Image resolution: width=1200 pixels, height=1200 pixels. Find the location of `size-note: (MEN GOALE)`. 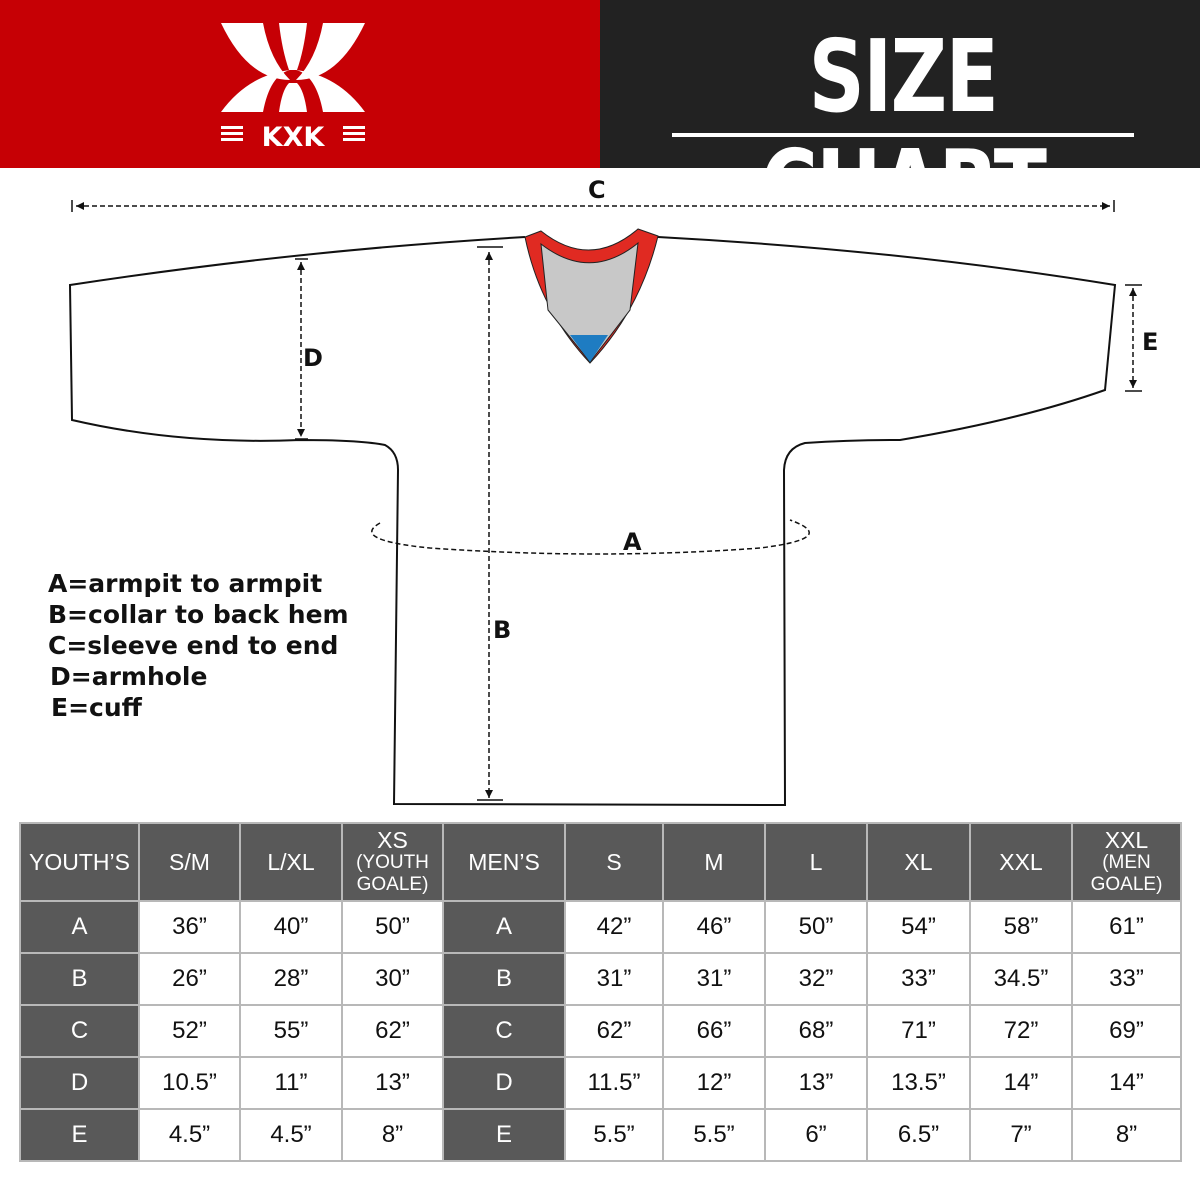

size-note: (MEN GOALE) is located at coordinates (1126, 873).